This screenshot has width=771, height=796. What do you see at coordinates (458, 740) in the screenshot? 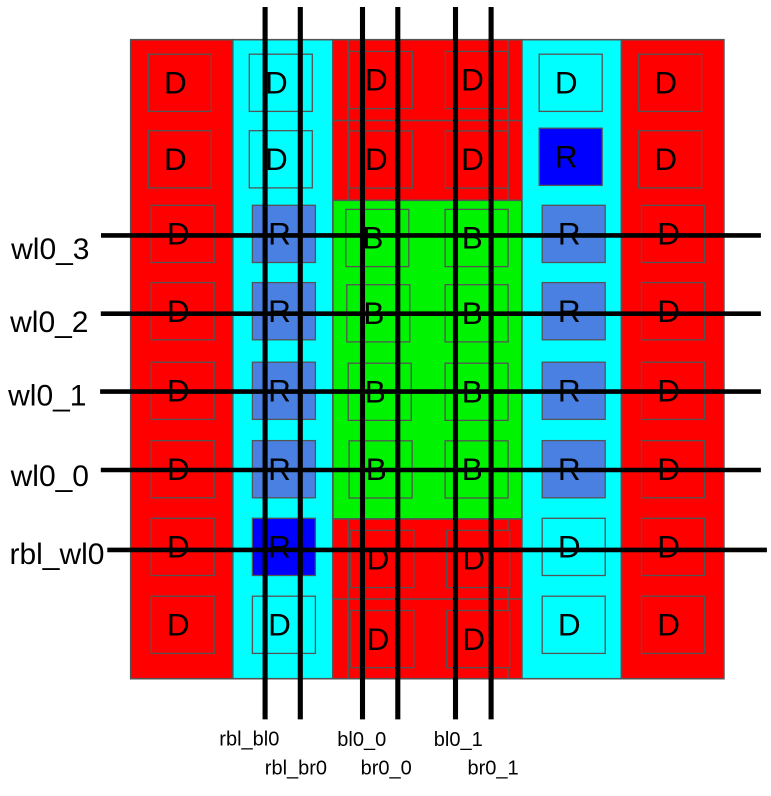
I see `svg-text: bl0_1` at bounding box center [458, 740].